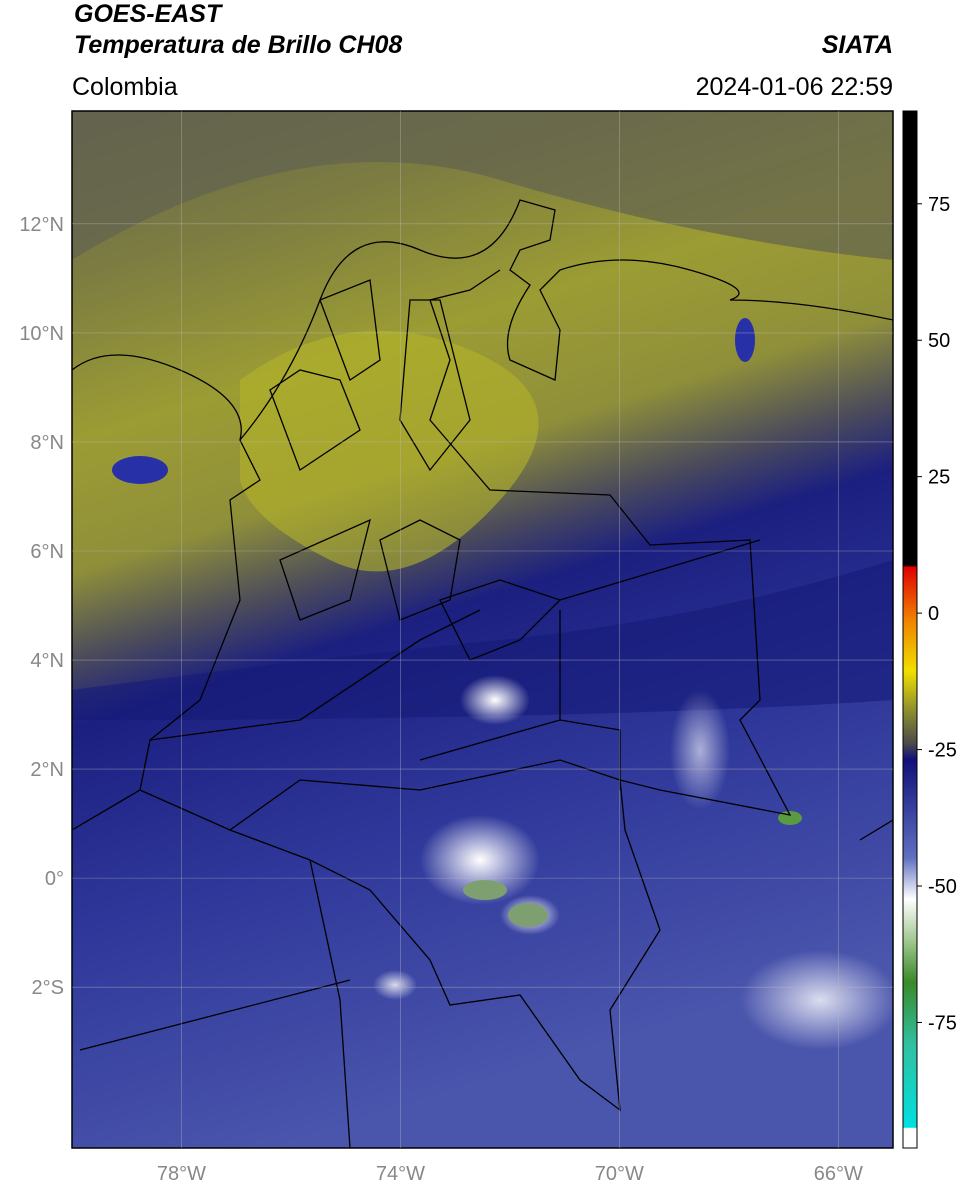 The image size is (966, 1190). I want to click on subtitle: Temperatura de Brillo CH08, so click(238, 45).